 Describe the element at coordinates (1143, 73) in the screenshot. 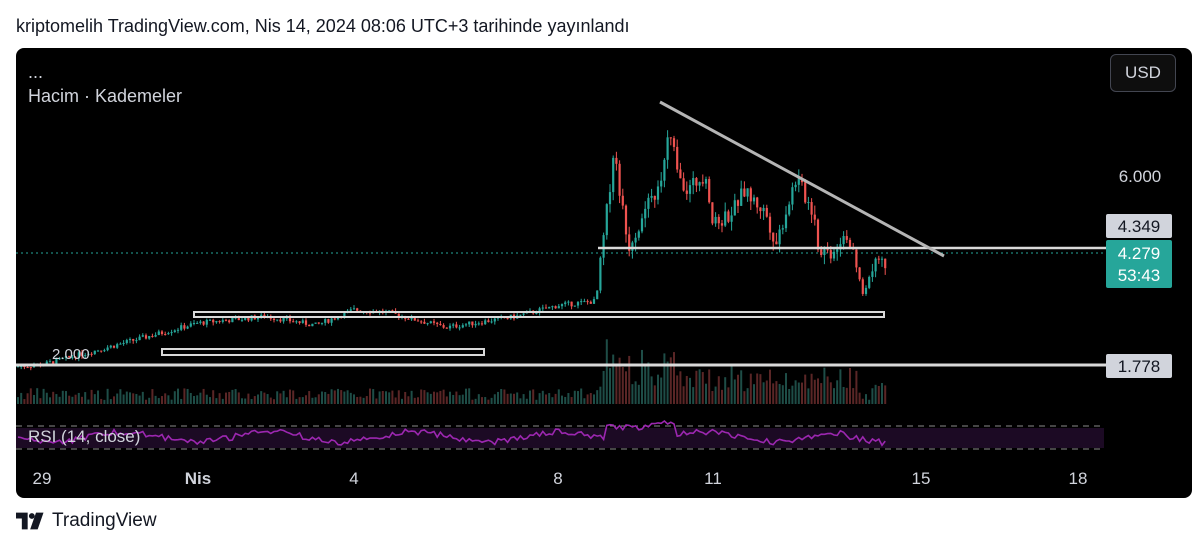

I see `currency-button: USD` at that location.